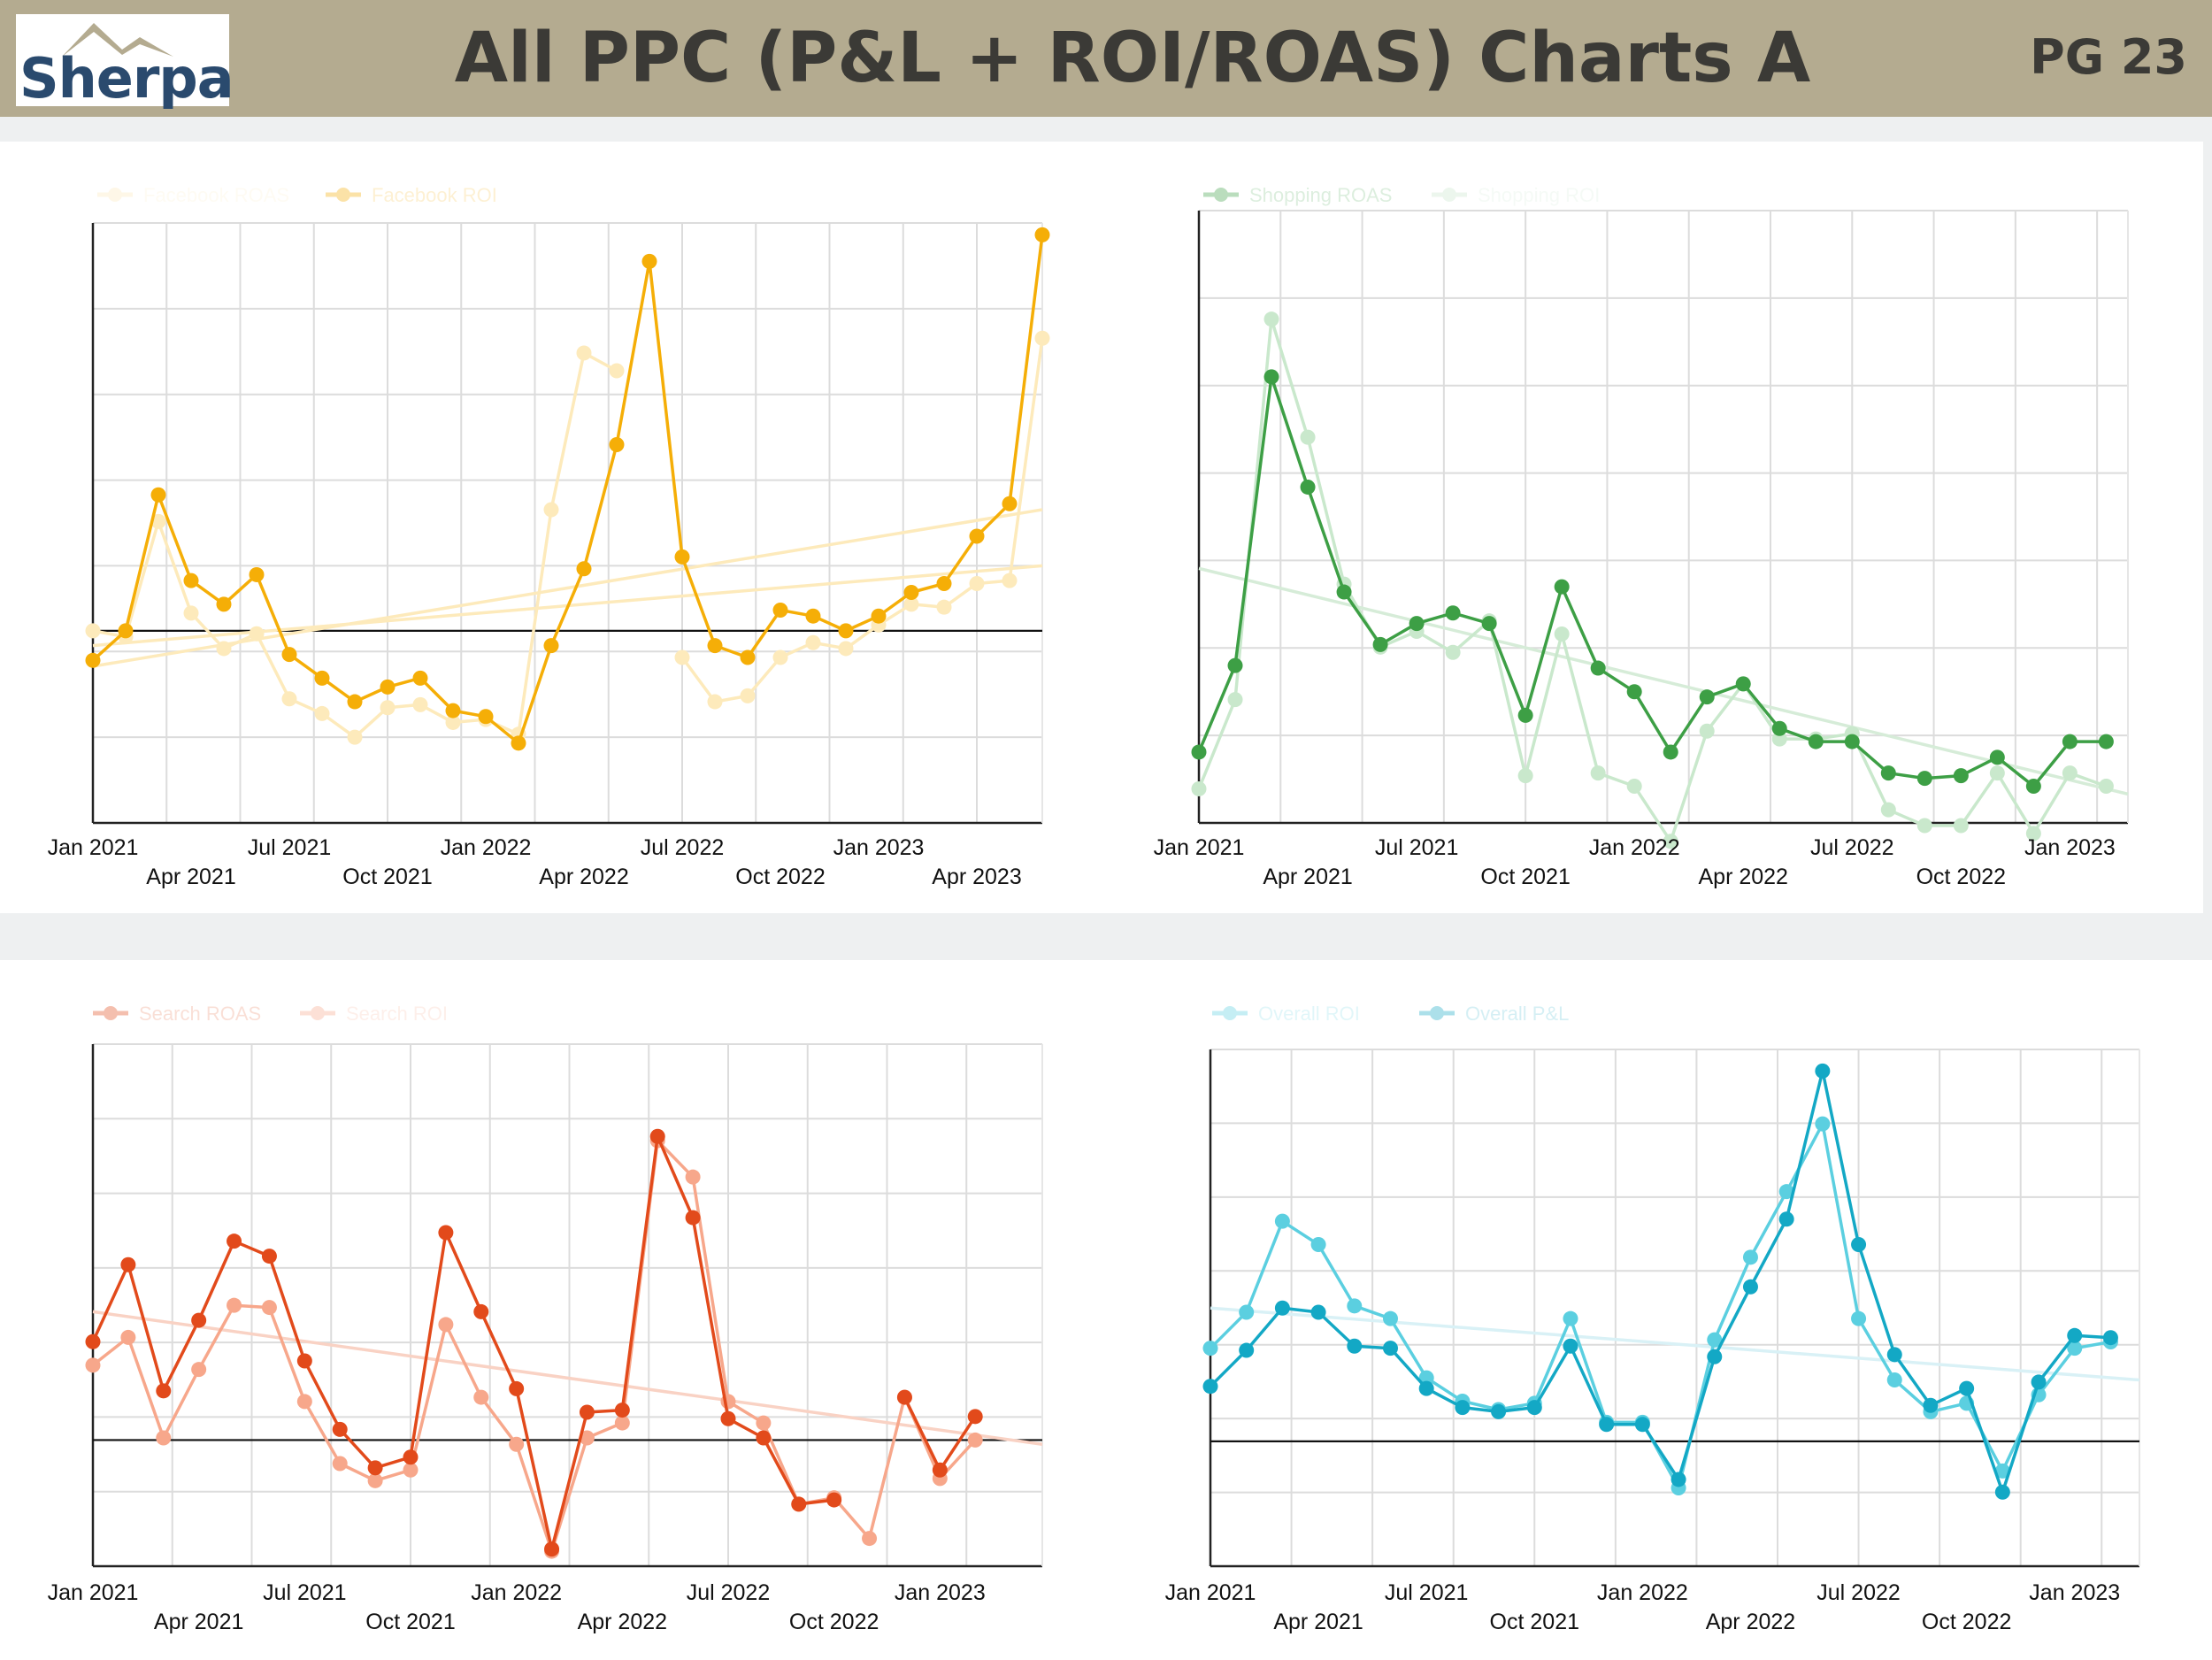 The width and height of the screenshot is (2212, 1660). I want to click on legend-item: Overall ROI, so click(1286, 1014).